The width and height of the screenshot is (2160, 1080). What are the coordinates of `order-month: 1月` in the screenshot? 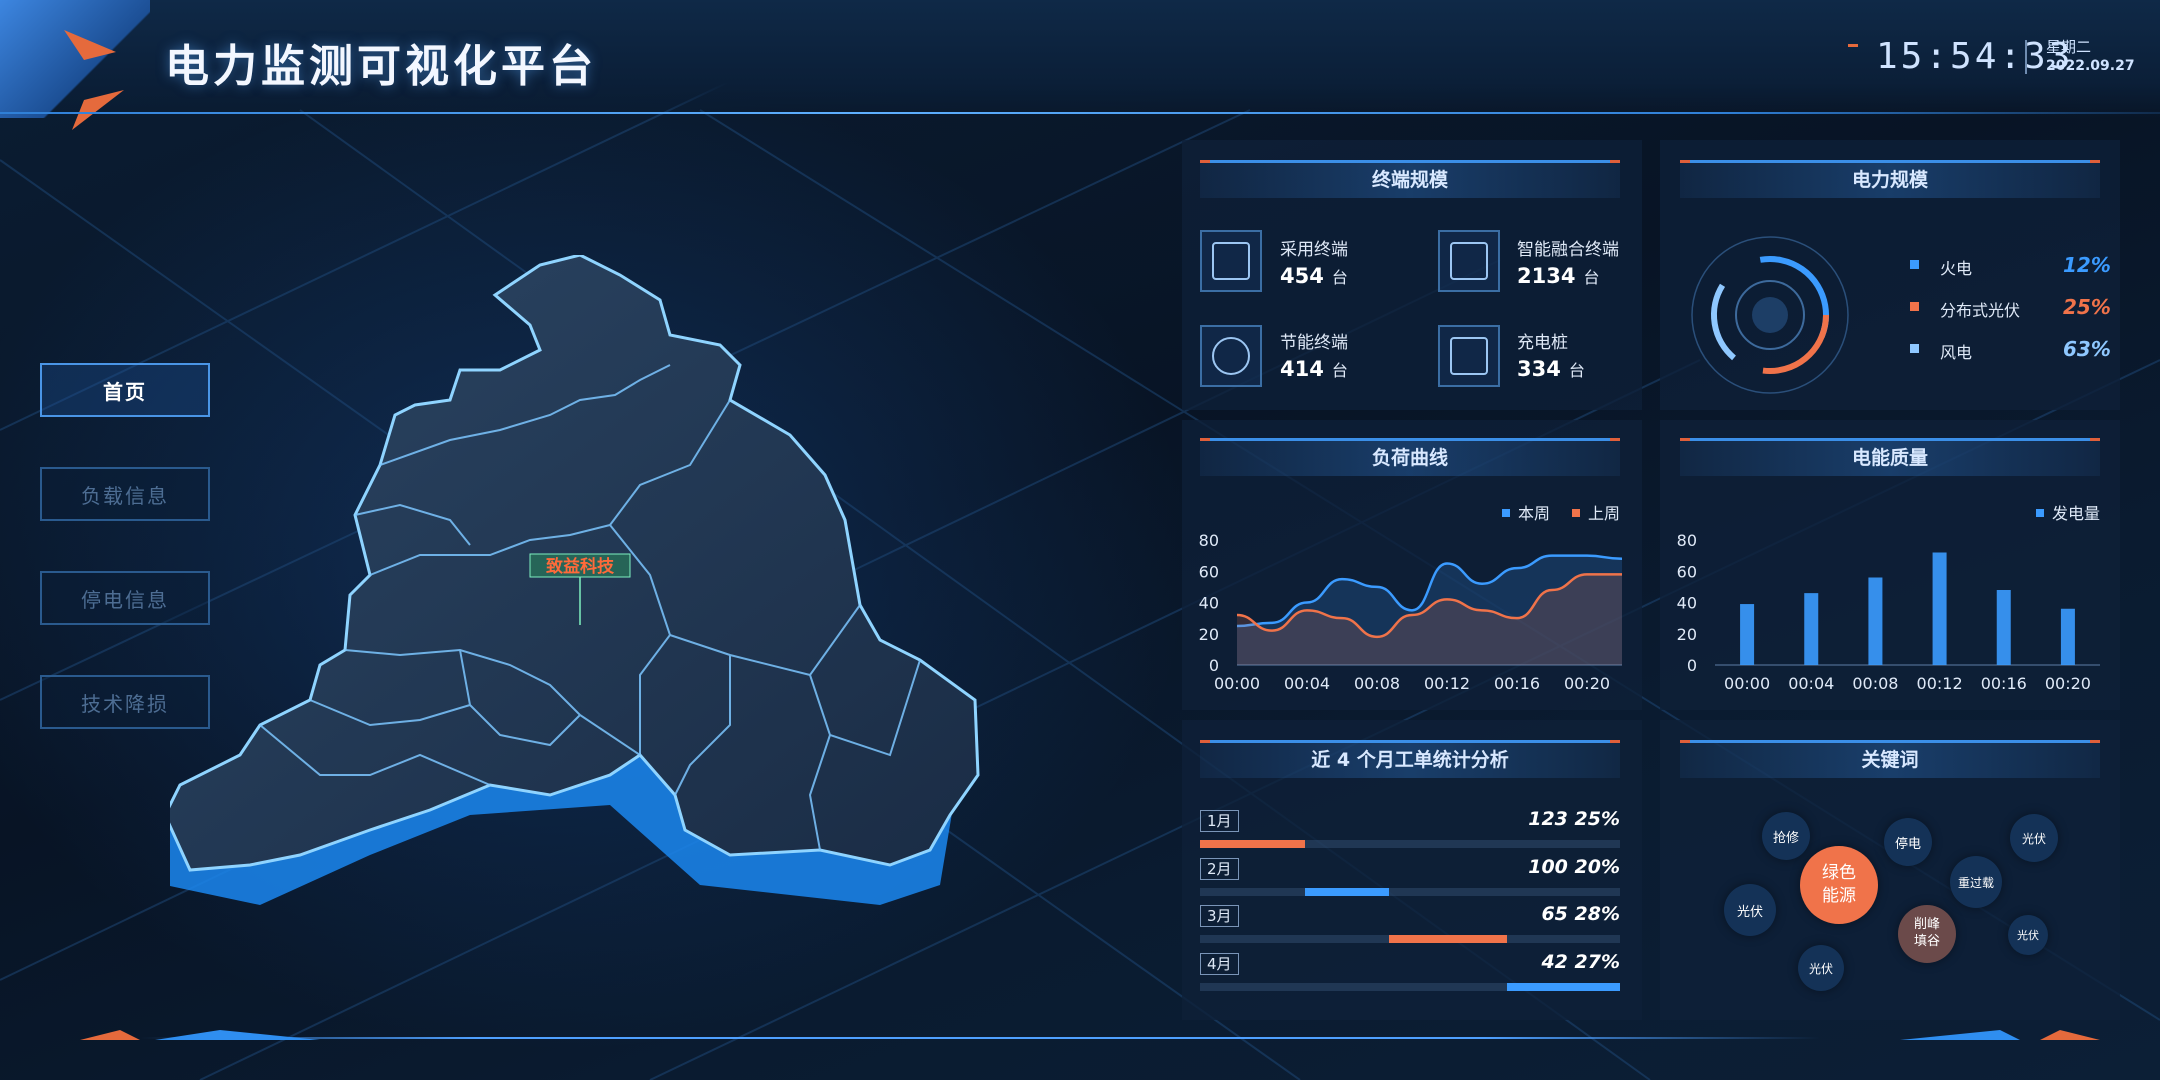 It's located at (1219, 821).